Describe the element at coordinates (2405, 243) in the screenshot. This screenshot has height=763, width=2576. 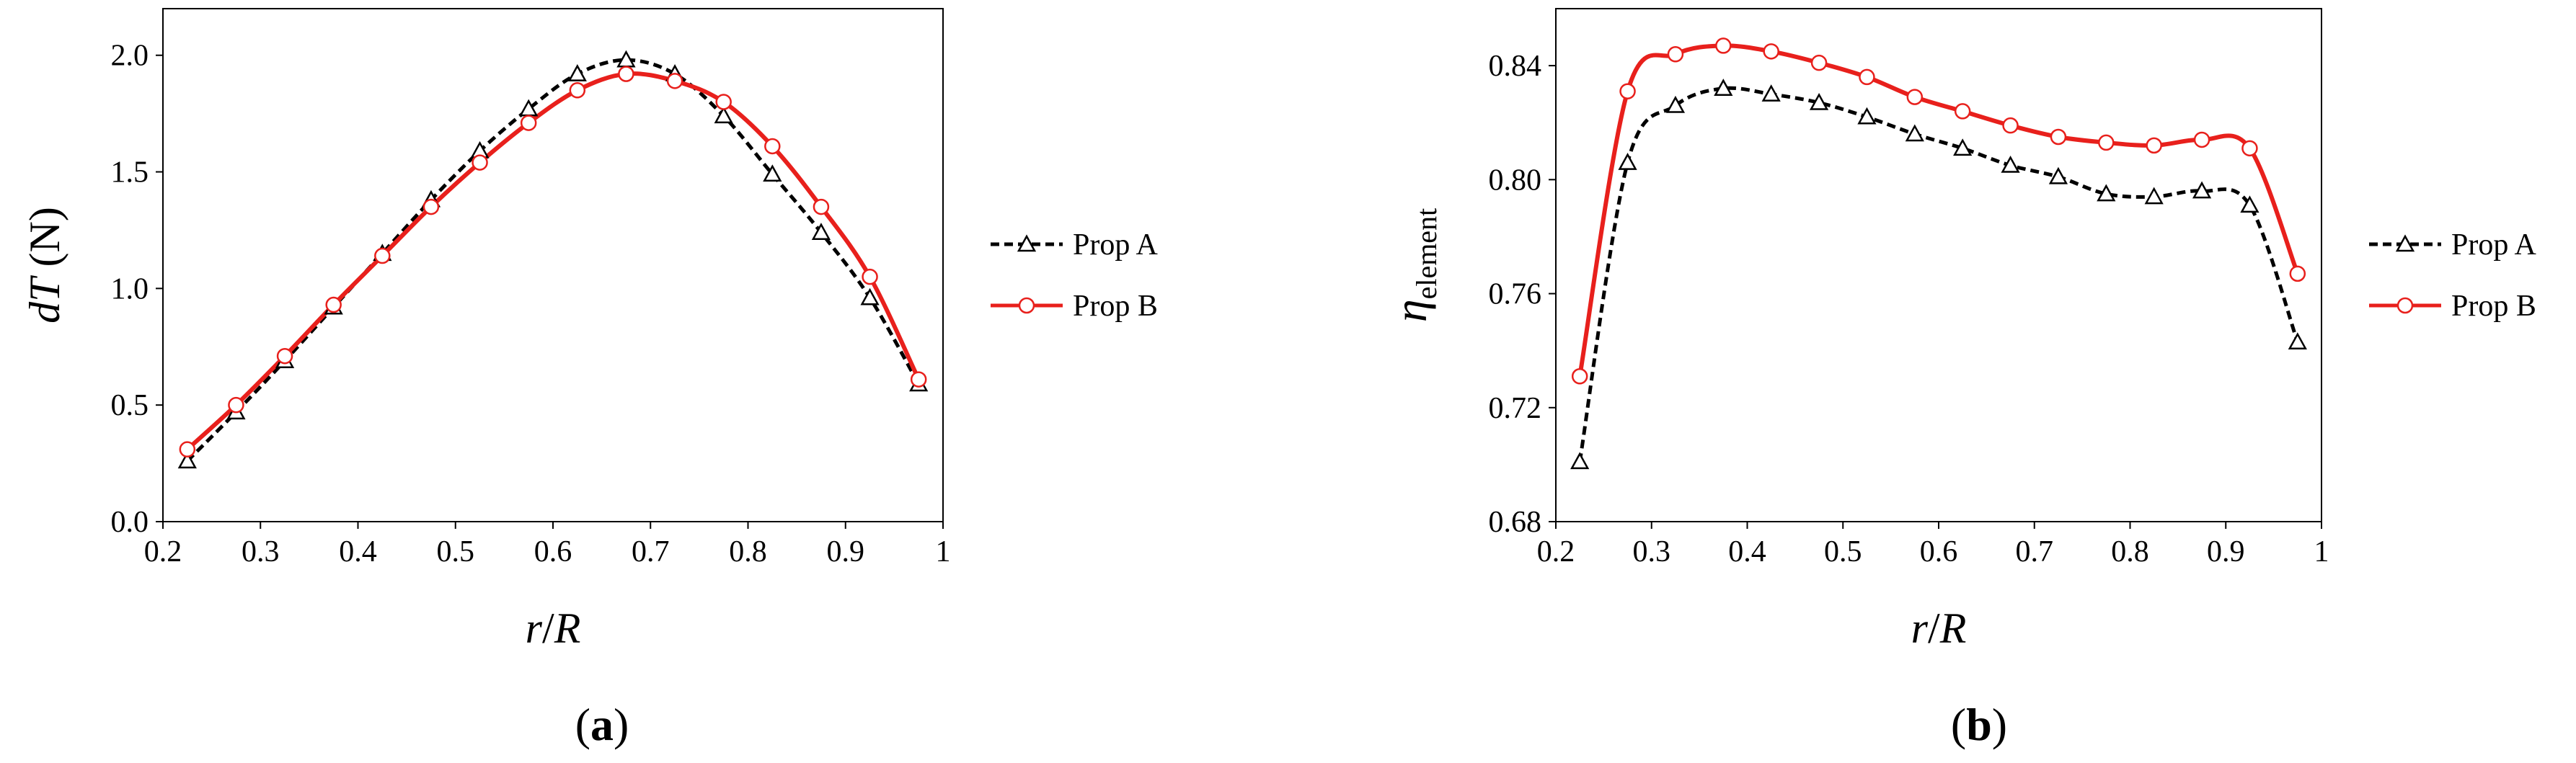
I see `panel-b-legend-marker-prop-a` at that location.